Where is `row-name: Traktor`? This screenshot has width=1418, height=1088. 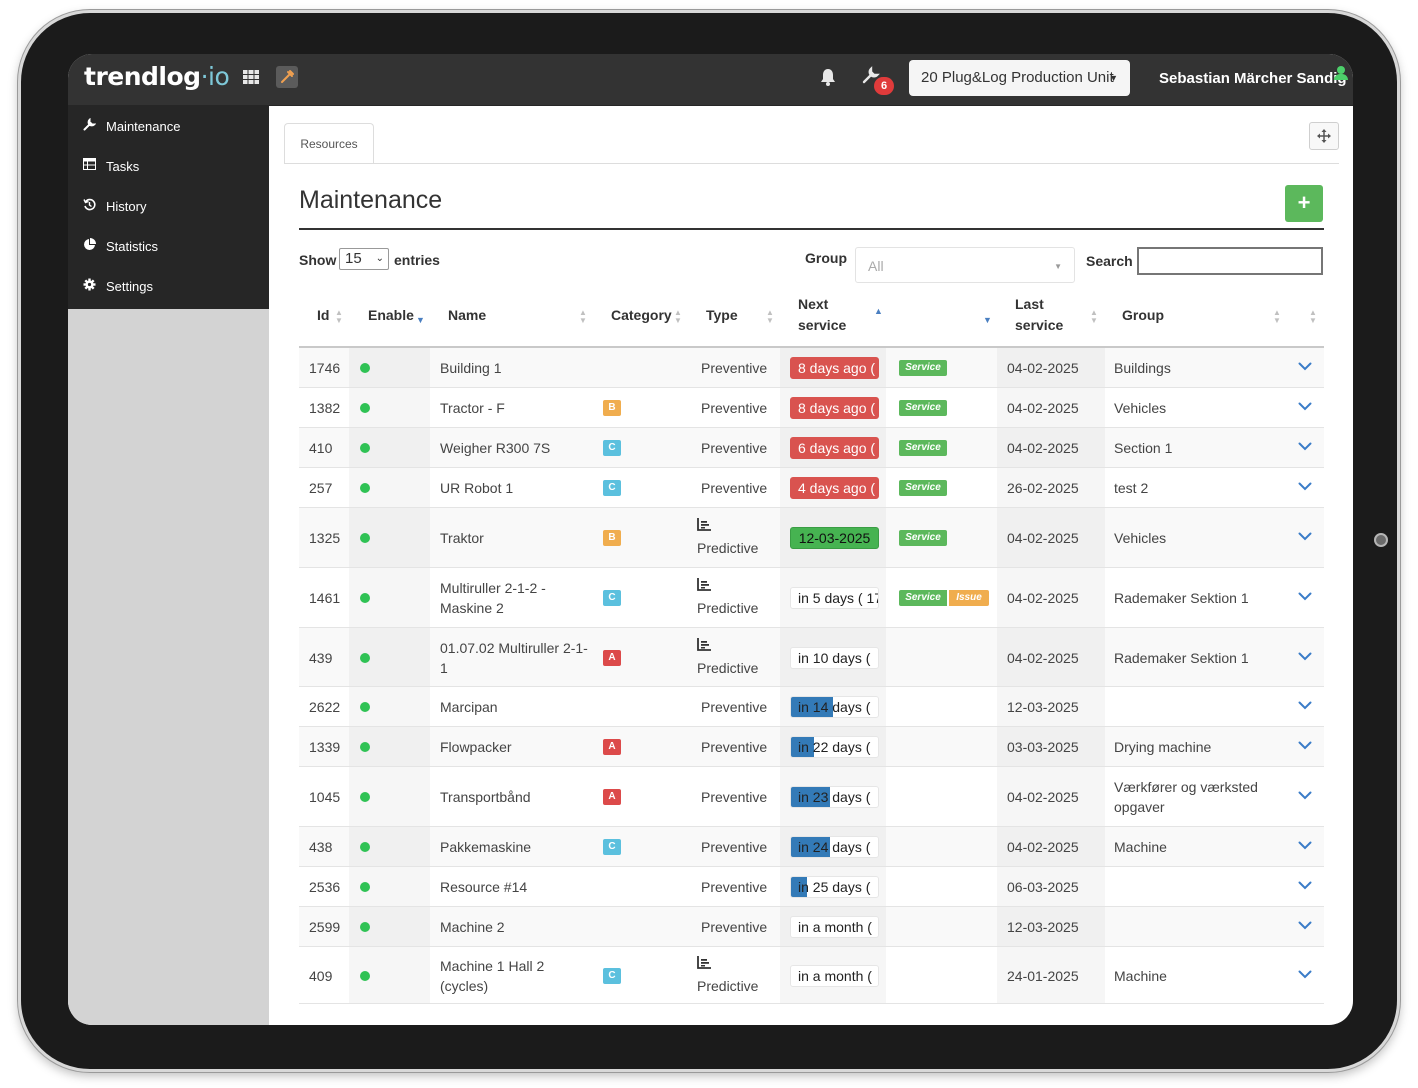 row-name: Traktor is located at coordinates (462, 538).